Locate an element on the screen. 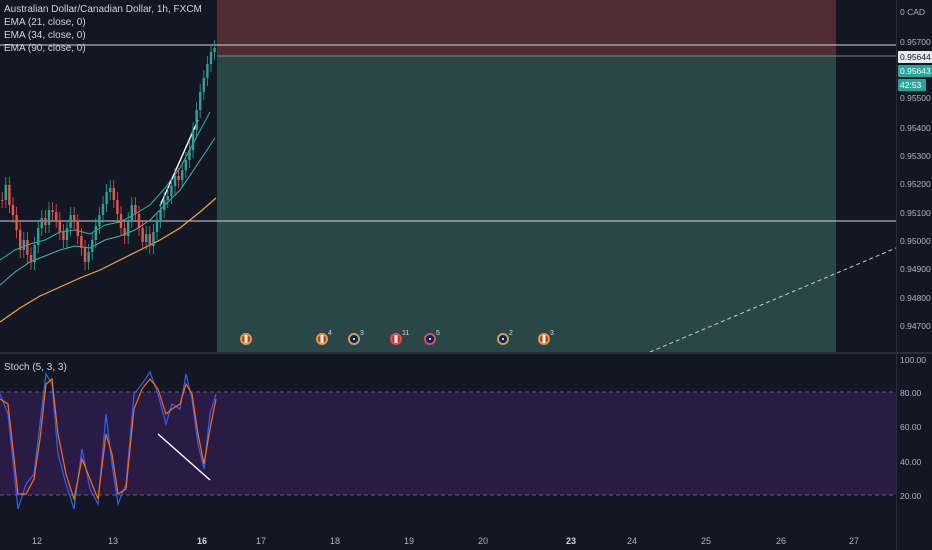 Image resolution: width=932 pixels, height=550 pixels. price-tick-label: 0.95100 is located at coordinates (915, 213).